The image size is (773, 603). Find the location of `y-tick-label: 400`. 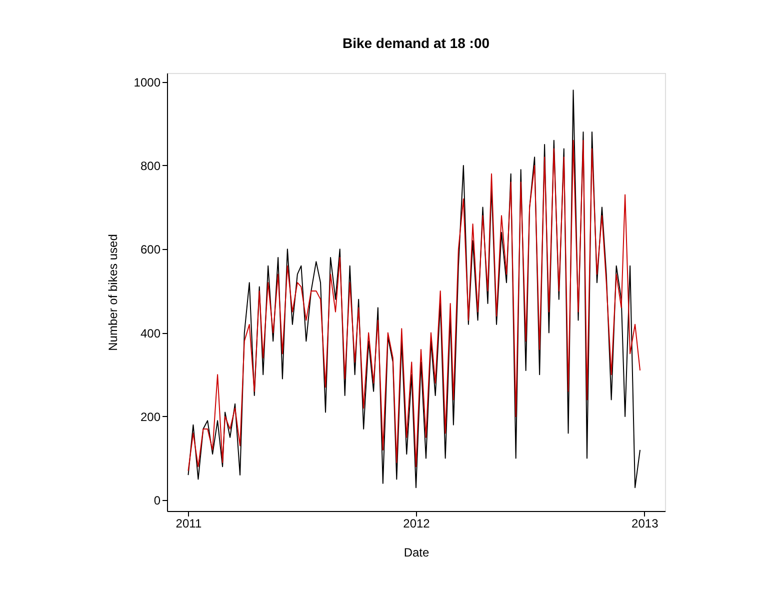

y-tick-label: 400 is located at coordinates (150, 333).